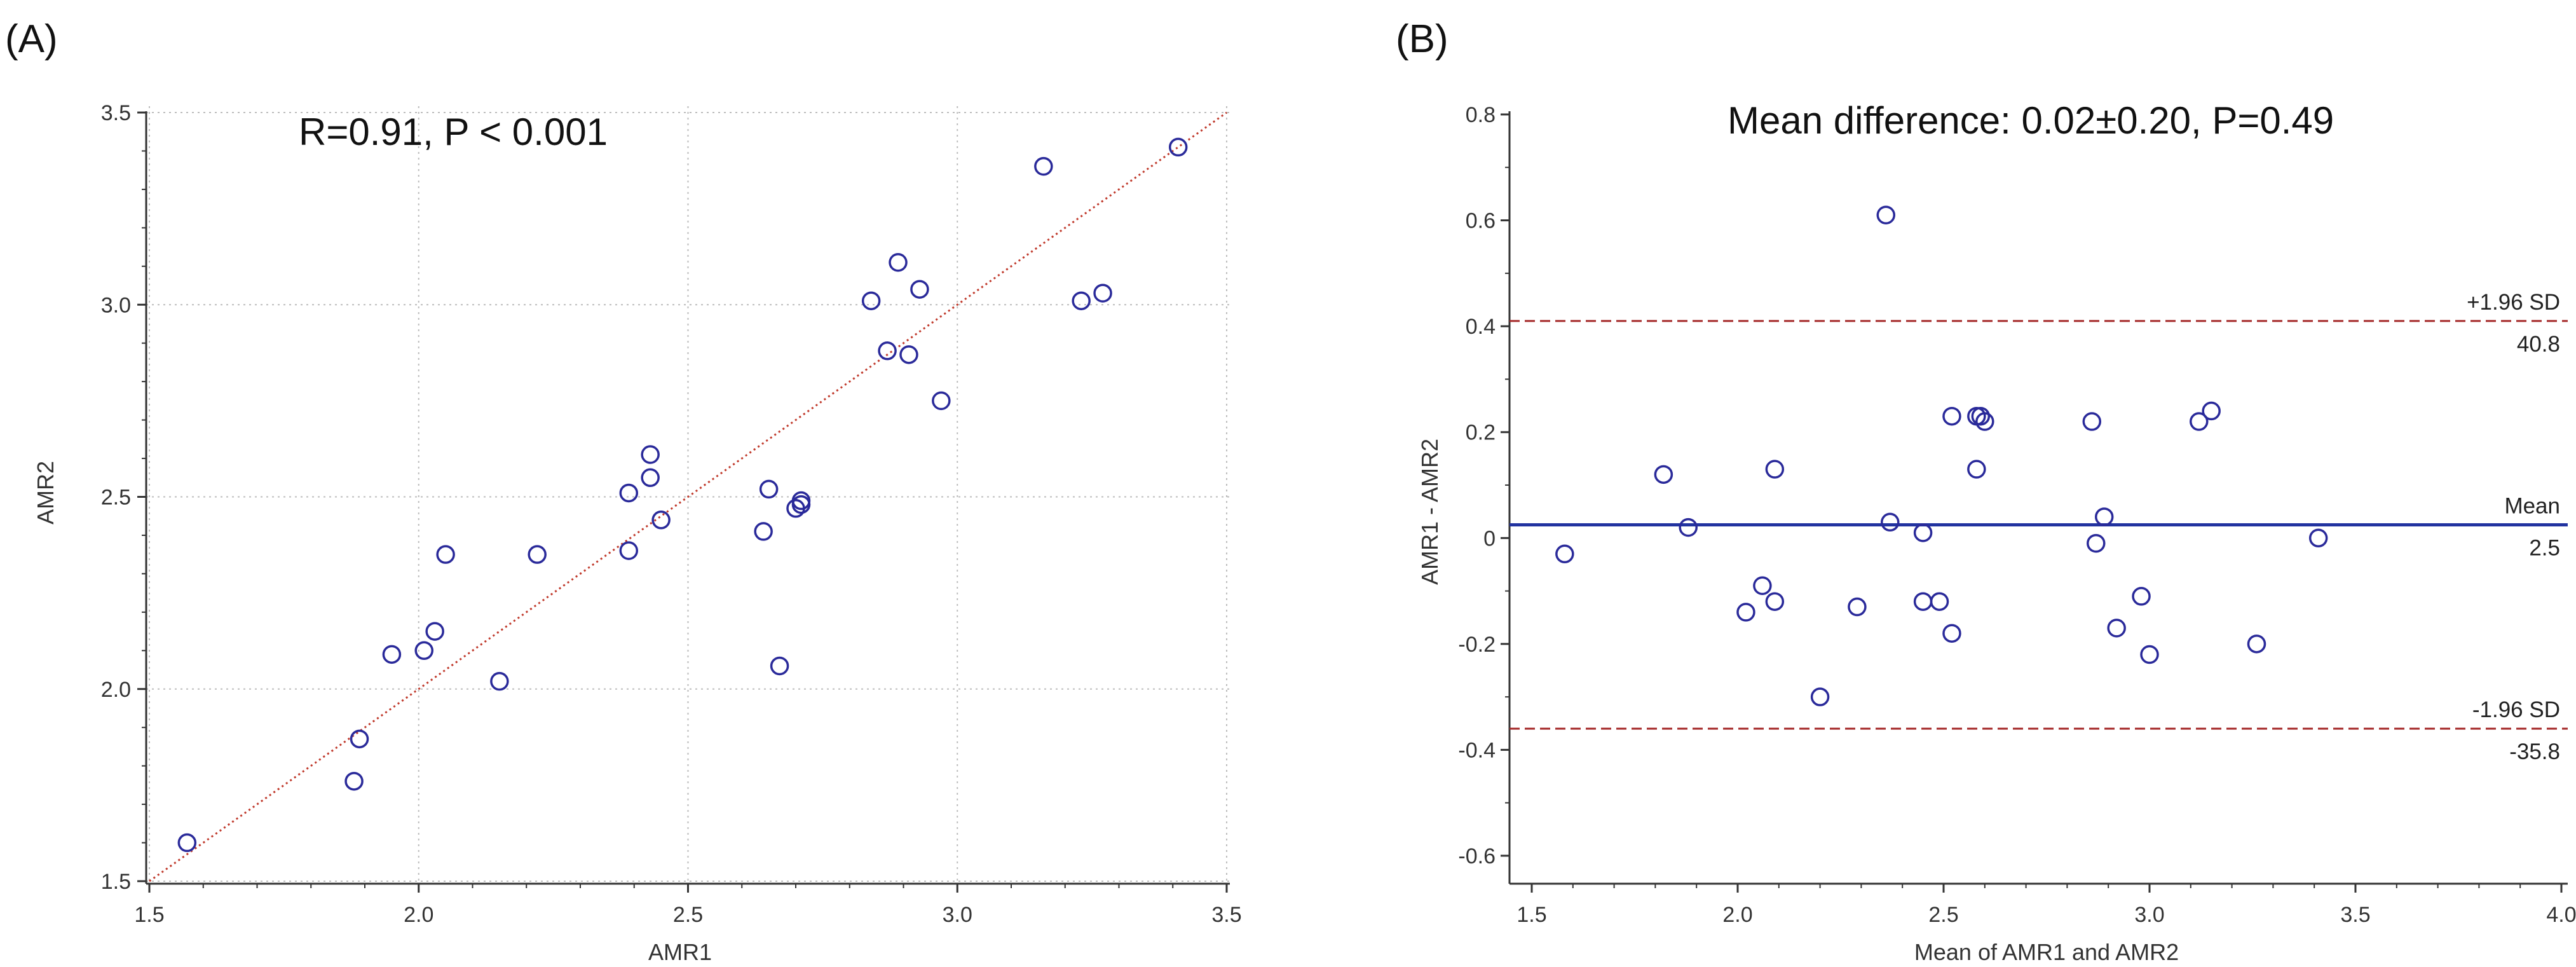 The image size is (2576, 967). What do you see at coordinates (2516, 709) in the screenshot?
I see `lower-loa-label: -1.96 SD` at bounding box center [2516, 709].